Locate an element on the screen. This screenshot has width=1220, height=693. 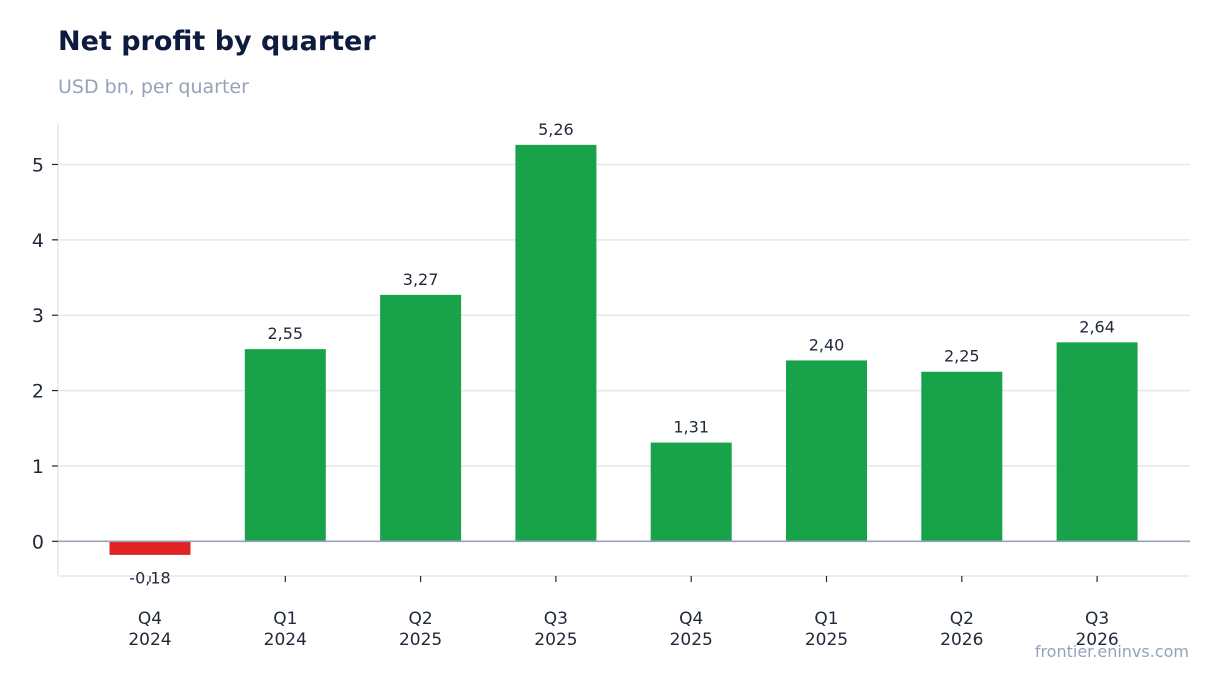
y-tick-label: 4 is located at coordinates (38, 241).